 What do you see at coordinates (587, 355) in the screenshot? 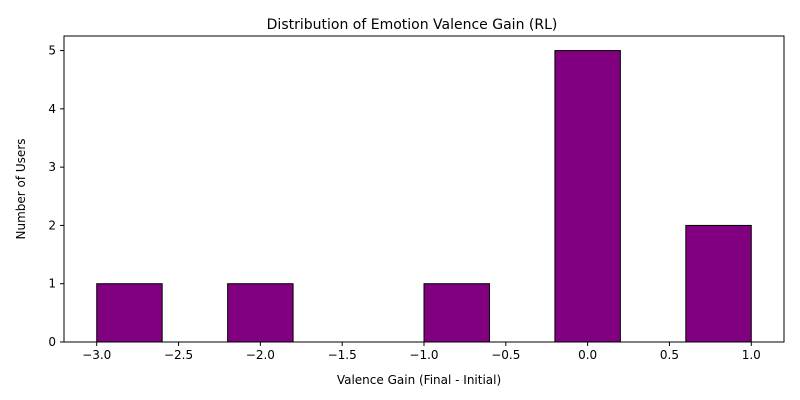
I see `x-tick-label-6: 0.0` at bounding box center [587, 355].